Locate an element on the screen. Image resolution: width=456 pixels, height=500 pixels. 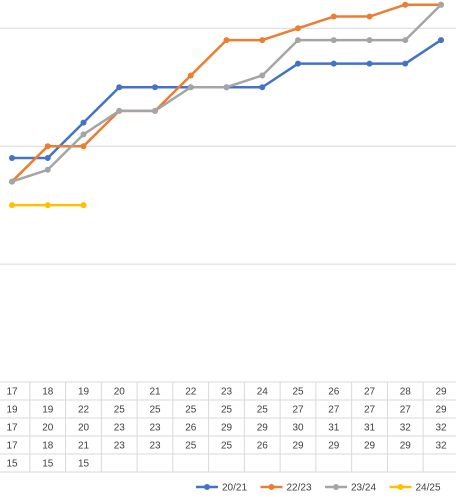
category-cell: 22 is located at coordinates (191, 392).